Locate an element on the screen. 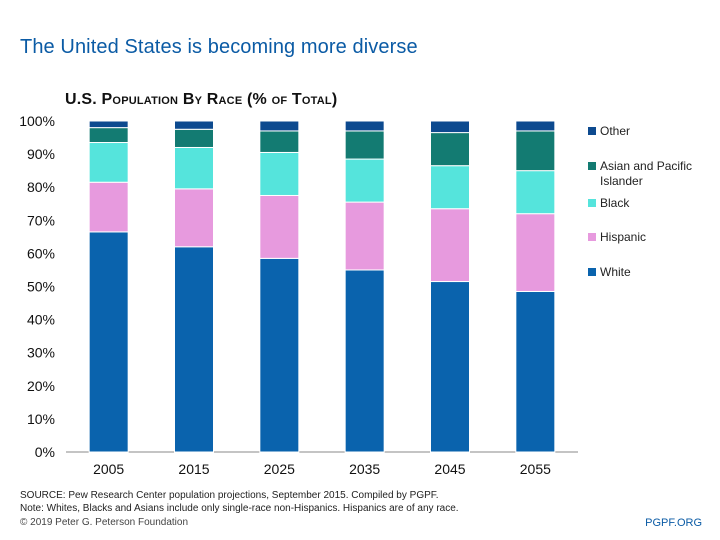 The image size is (720, 540). x-tick-label: 2005 is located at coordinates (108, 469).